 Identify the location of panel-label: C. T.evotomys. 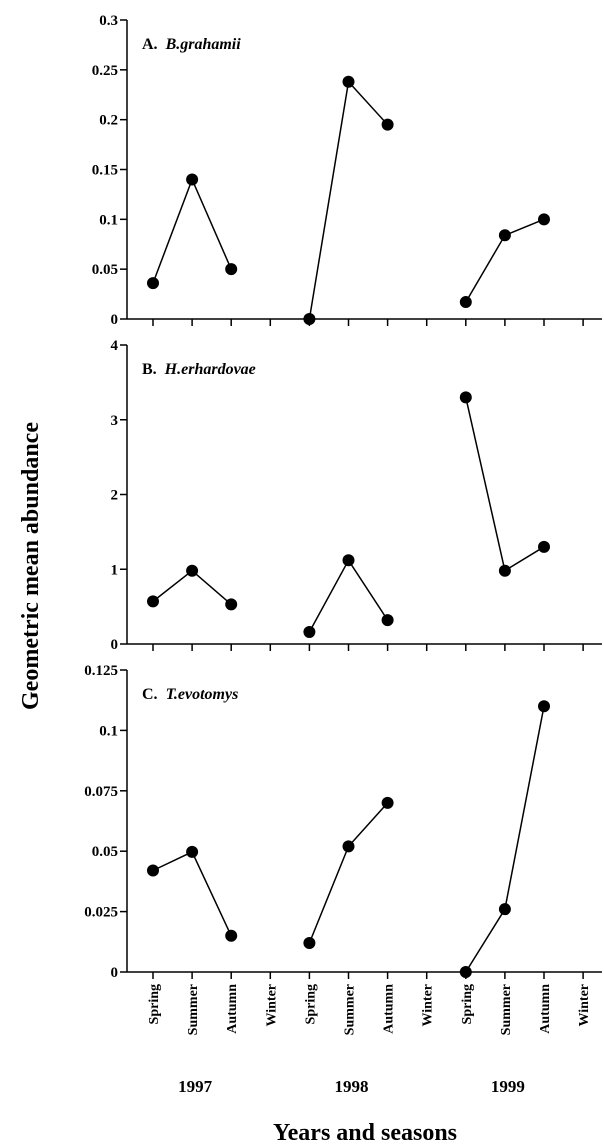
(190, 694).